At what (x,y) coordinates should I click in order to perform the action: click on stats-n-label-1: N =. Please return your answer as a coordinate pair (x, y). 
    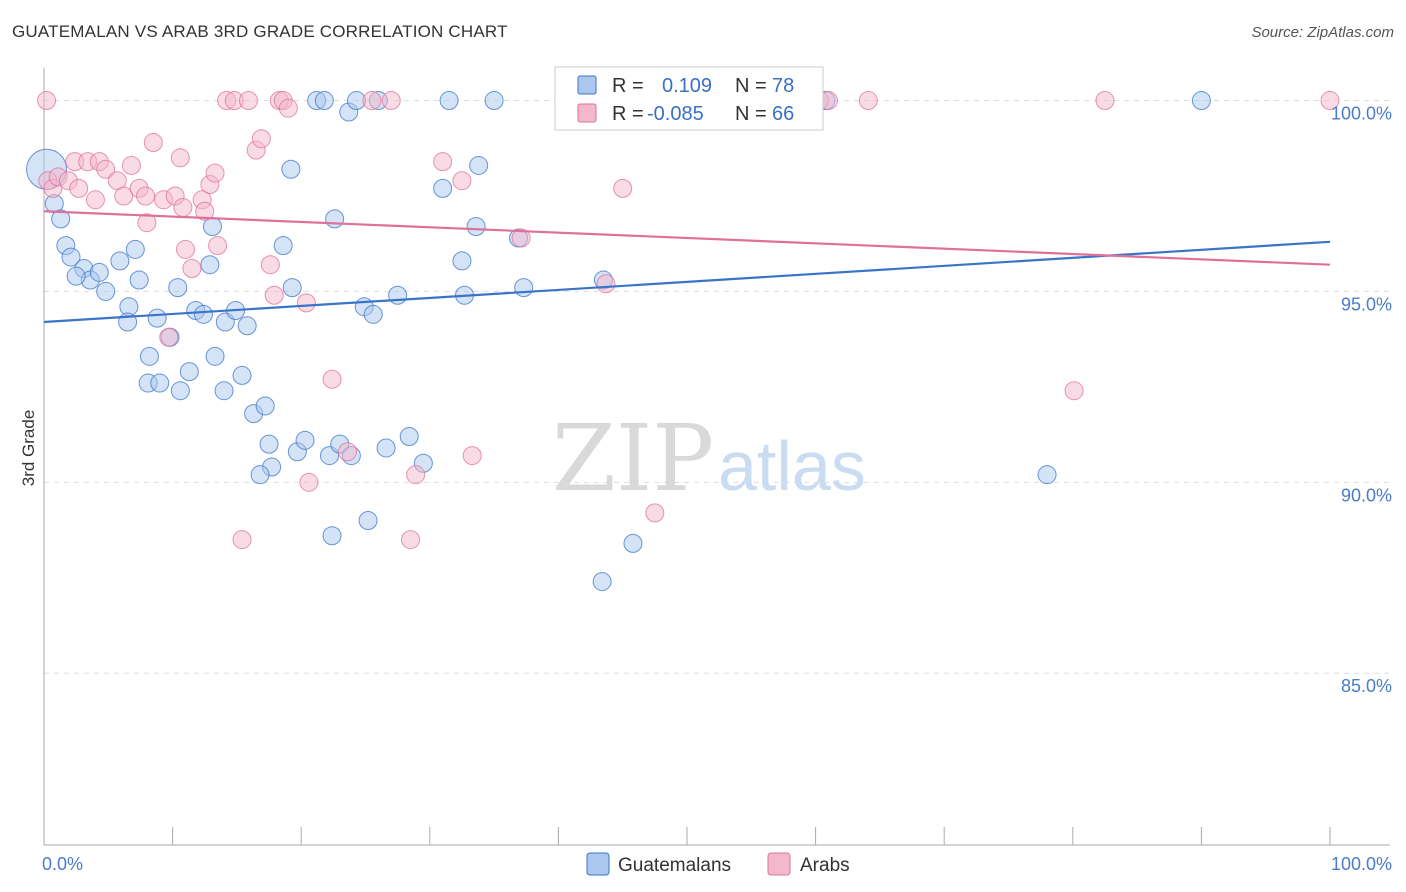
    Looking at the image, I should click on (751, 86).